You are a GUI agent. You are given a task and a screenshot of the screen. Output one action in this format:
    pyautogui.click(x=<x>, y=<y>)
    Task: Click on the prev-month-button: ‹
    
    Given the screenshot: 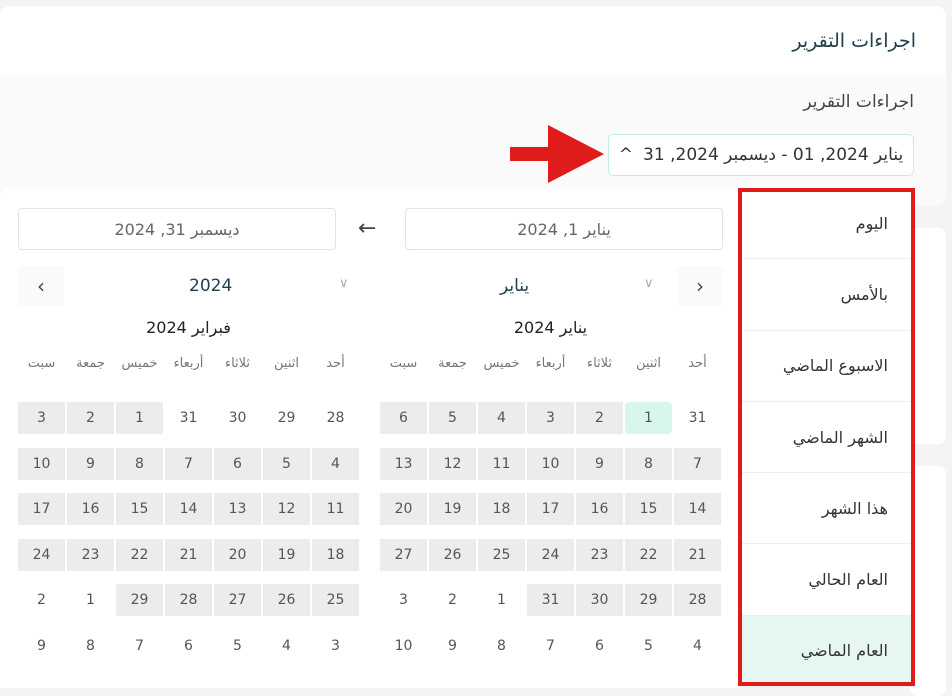 What is the action you would take?
    pyautogui.click(x=41, y=286)
    